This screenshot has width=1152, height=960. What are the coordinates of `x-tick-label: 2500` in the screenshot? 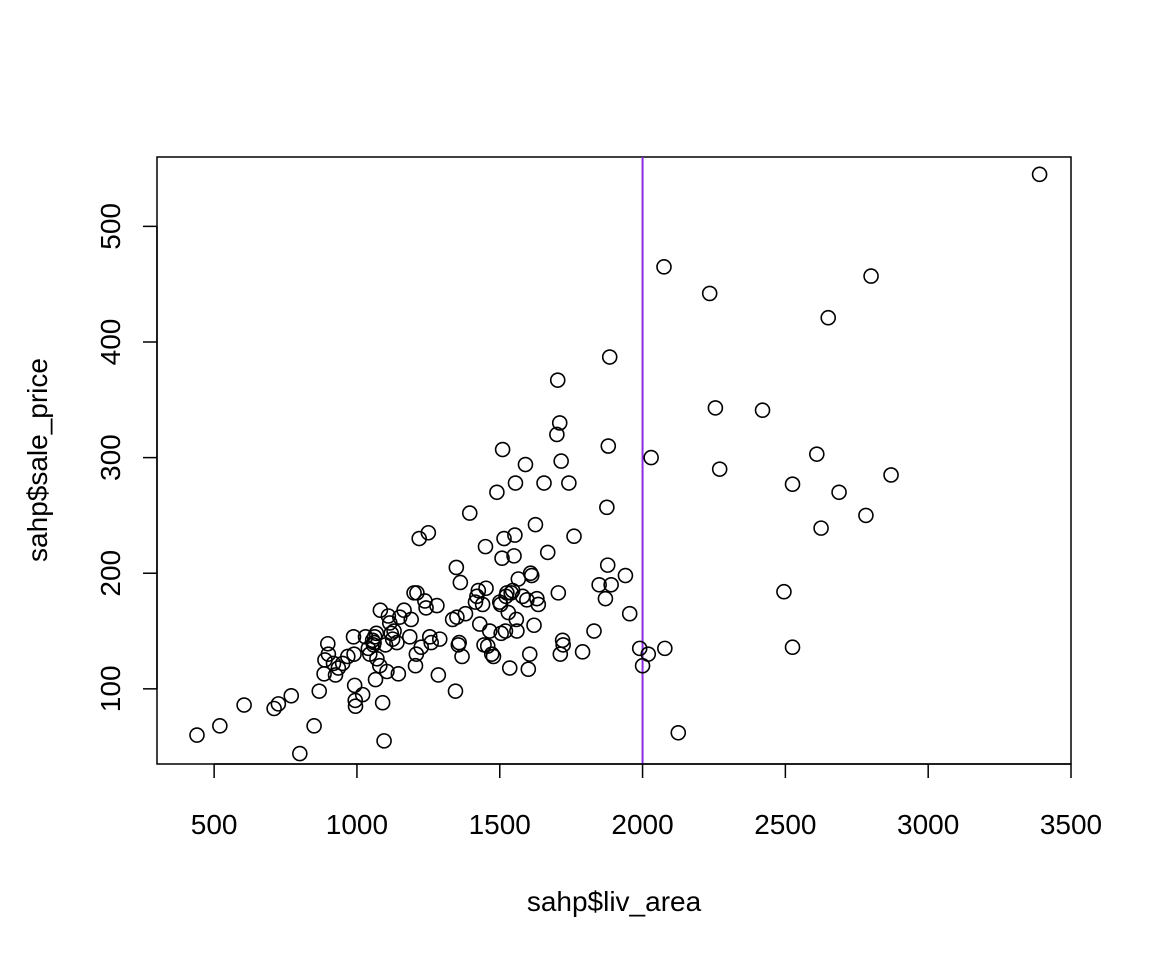 It's located at (785, 824).